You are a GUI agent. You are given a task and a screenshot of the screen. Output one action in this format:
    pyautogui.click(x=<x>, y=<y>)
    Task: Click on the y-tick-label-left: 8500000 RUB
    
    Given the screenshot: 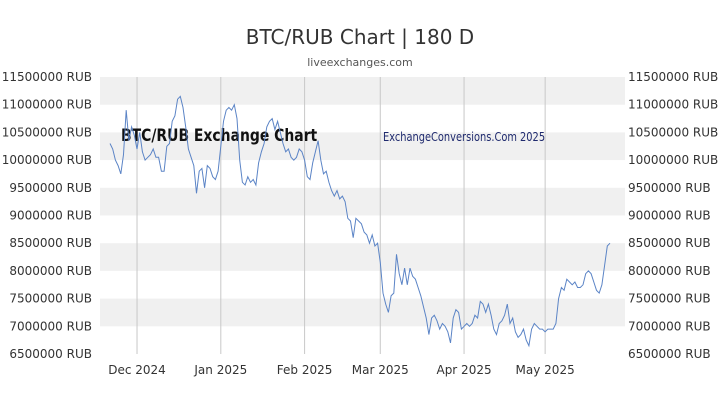 What is the action you would take?
    pyautogui.click(x=50, y=243)
    